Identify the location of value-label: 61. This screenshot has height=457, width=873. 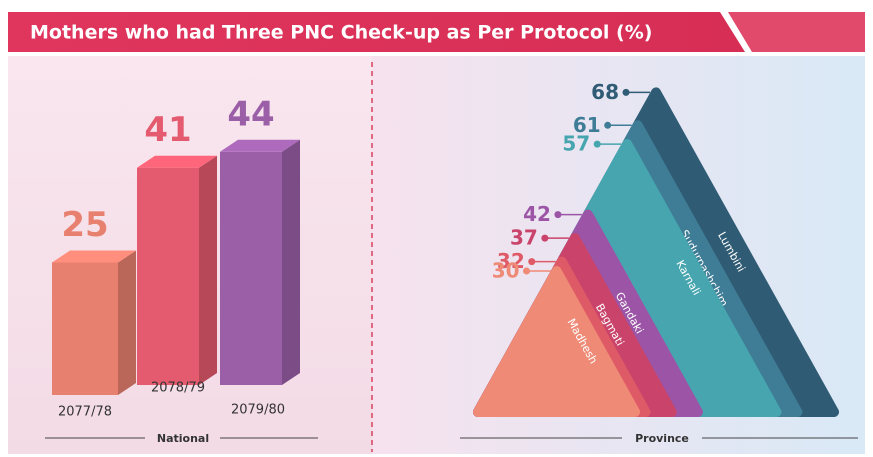
(587, 125).